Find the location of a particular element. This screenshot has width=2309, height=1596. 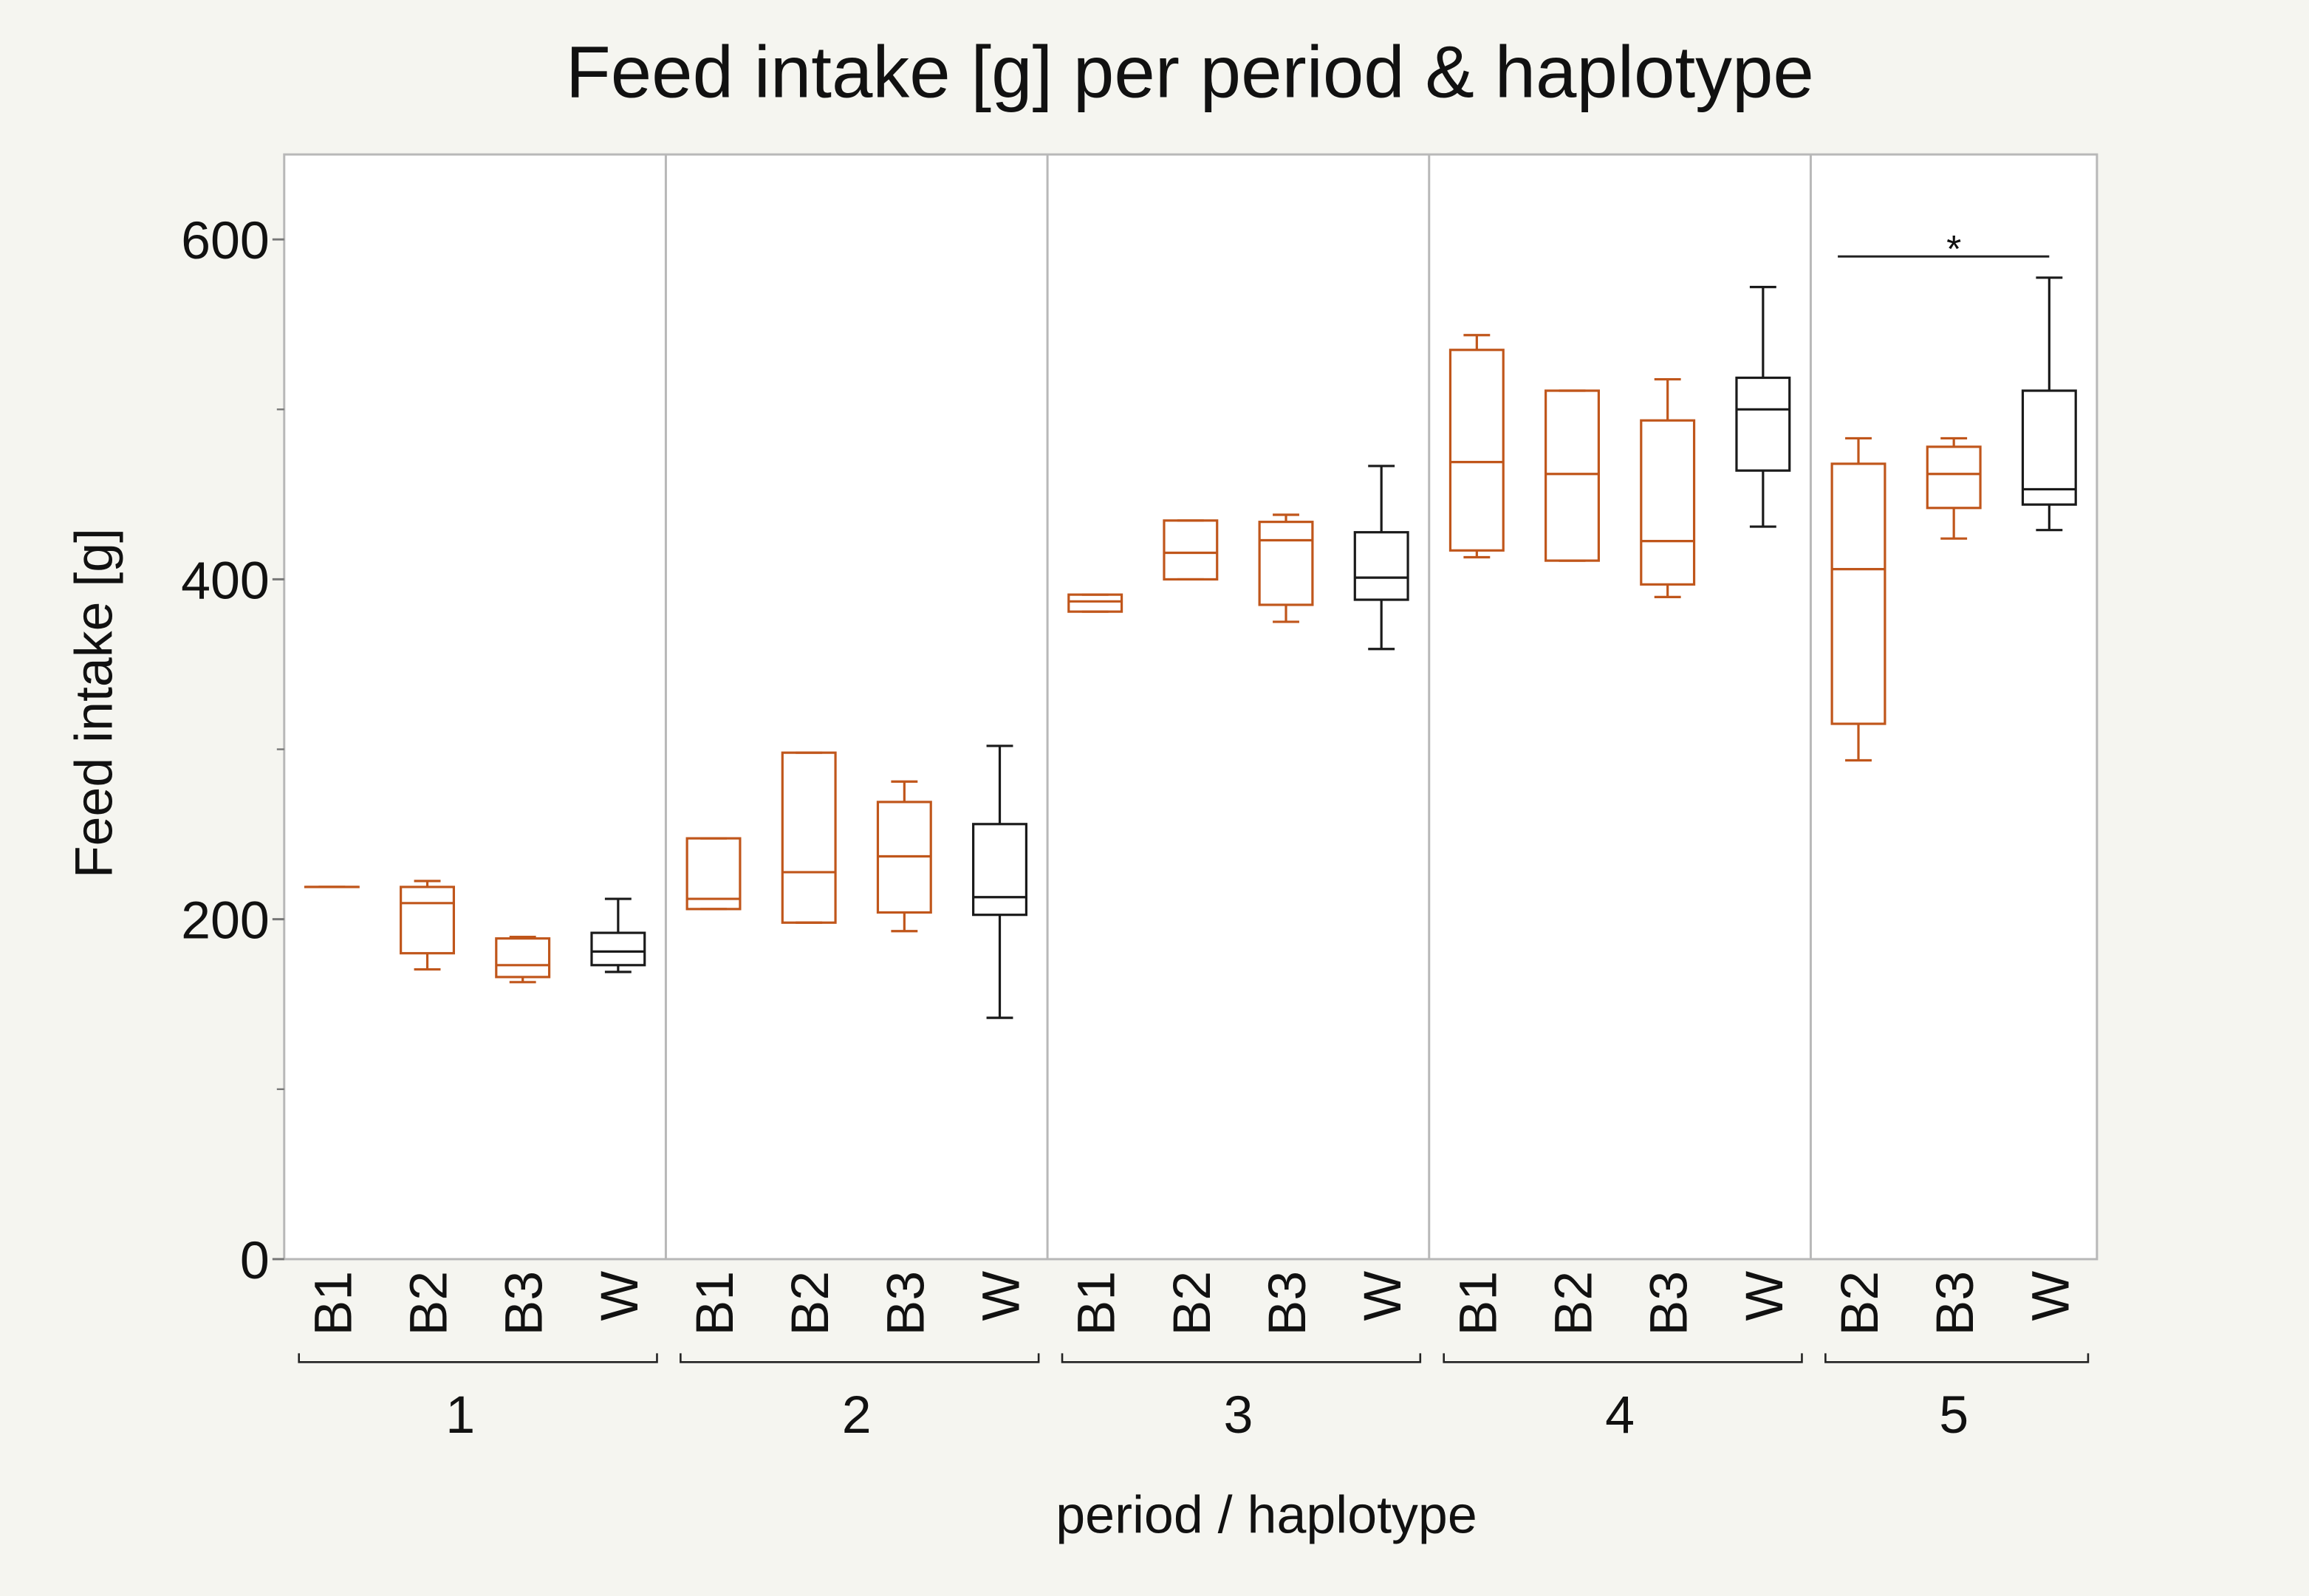

y-tick-label: 0 is located at coordinates (255, 1260).